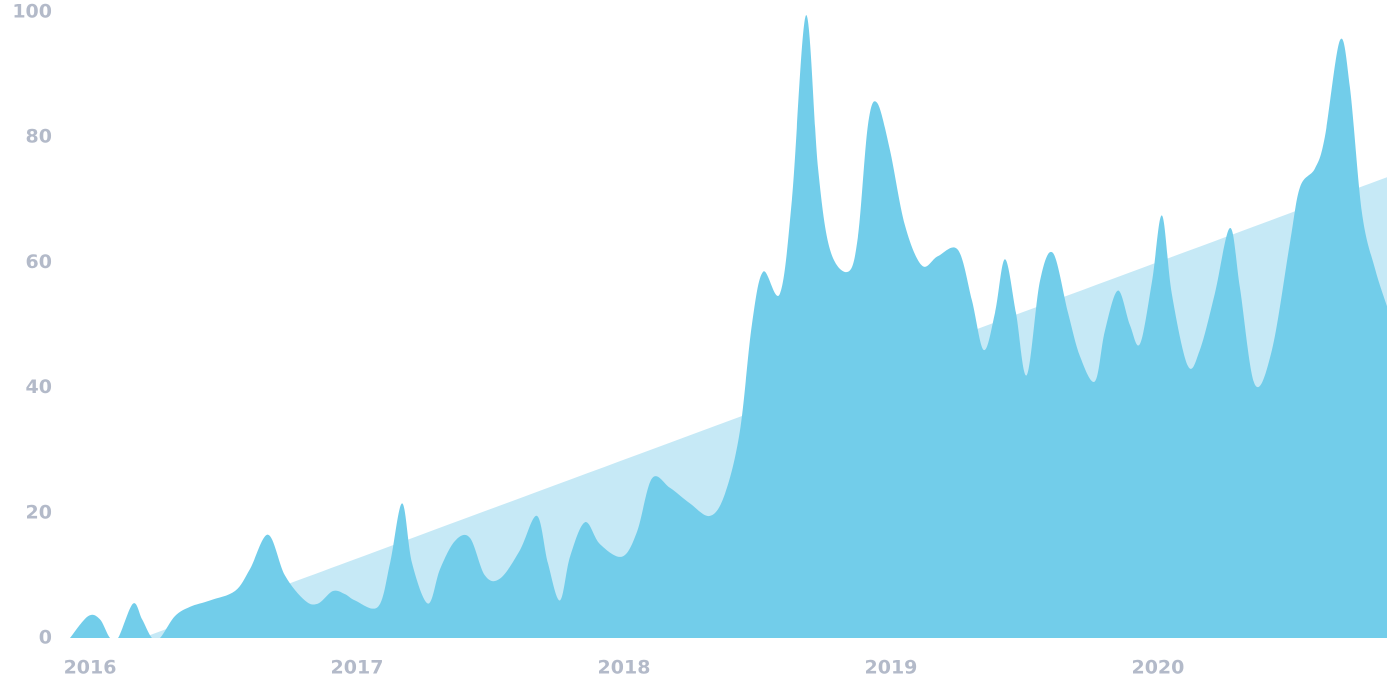 The width and height of the screenshot is (1392, 696). Describe the element at coordinates (1157, 668) in the screenshot. I see `x-tick-label: 2020` at that location.